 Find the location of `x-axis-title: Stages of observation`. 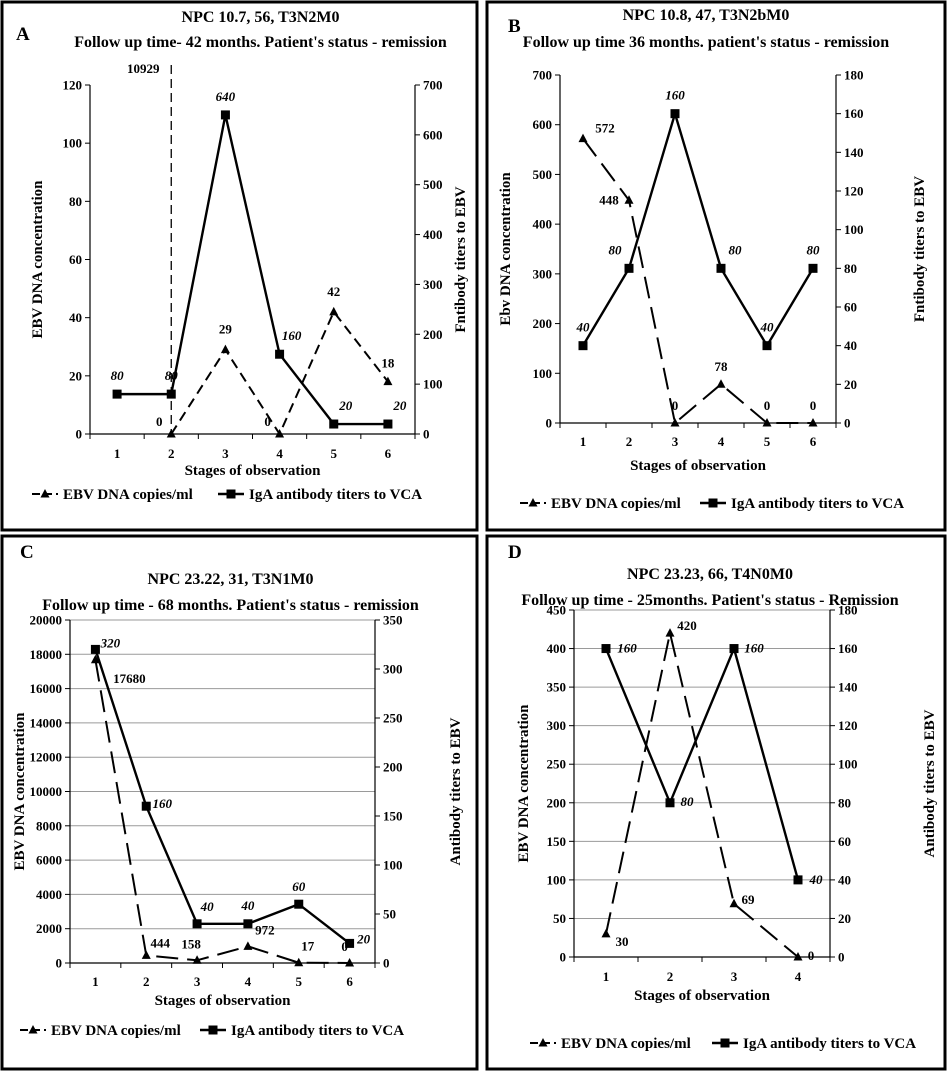

x-axis-title: Stages of observation is located at coordinates (702, 996).